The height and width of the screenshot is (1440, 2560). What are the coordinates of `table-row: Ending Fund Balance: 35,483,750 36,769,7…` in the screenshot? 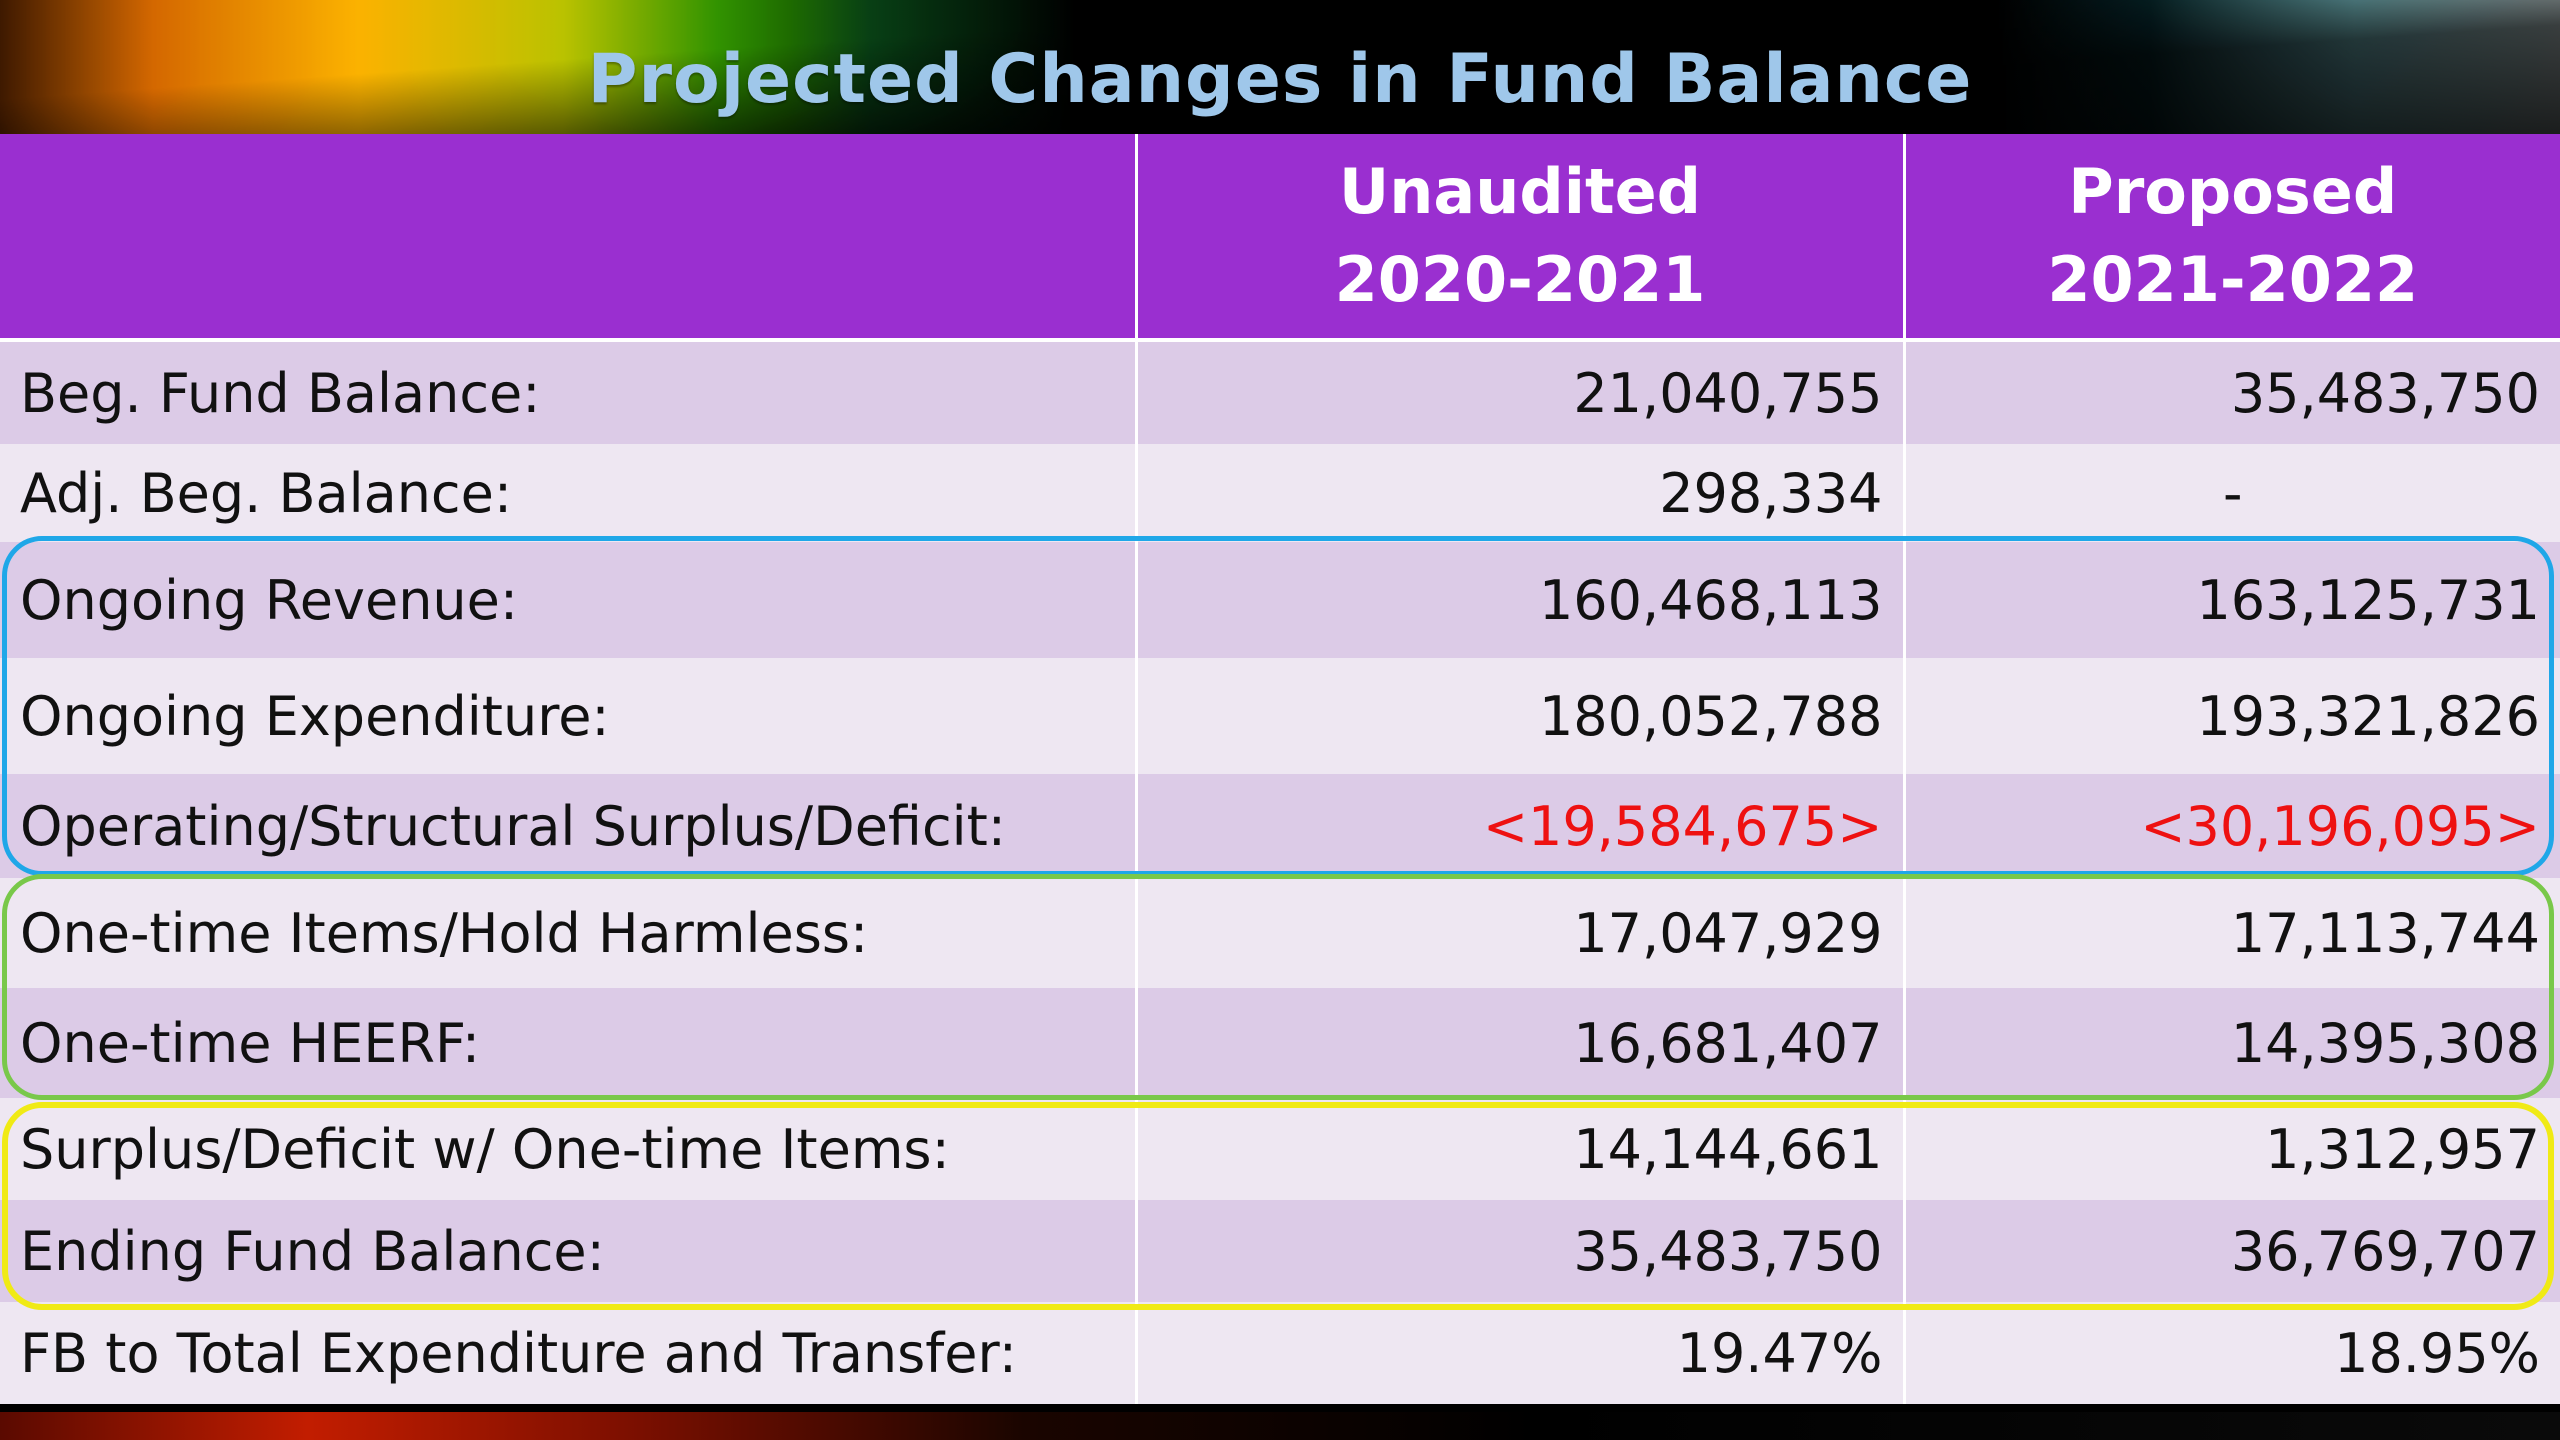 It's located at (1280, 1251).